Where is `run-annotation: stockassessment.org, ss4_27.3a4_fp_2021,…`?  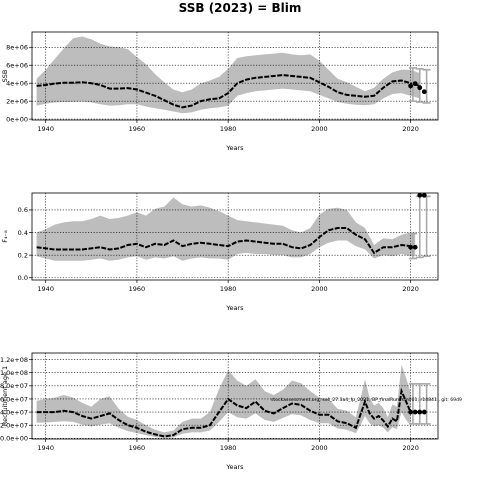 run-annotation: stockassessment.org, ss4_27.3a4_fp_2021,… is located at coordinates (366, 400).